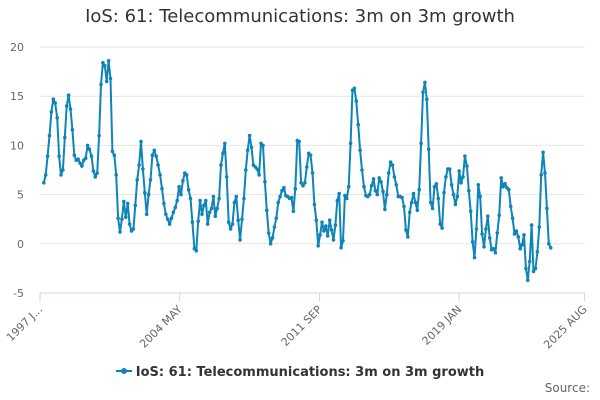 Image resolution: width=600 pixels, height=400 pixels. What do you see at coordinates (302, 326) in the screenshot?
I see `x-tick-label: 2011 SEP` at bounding box center [302, 326].